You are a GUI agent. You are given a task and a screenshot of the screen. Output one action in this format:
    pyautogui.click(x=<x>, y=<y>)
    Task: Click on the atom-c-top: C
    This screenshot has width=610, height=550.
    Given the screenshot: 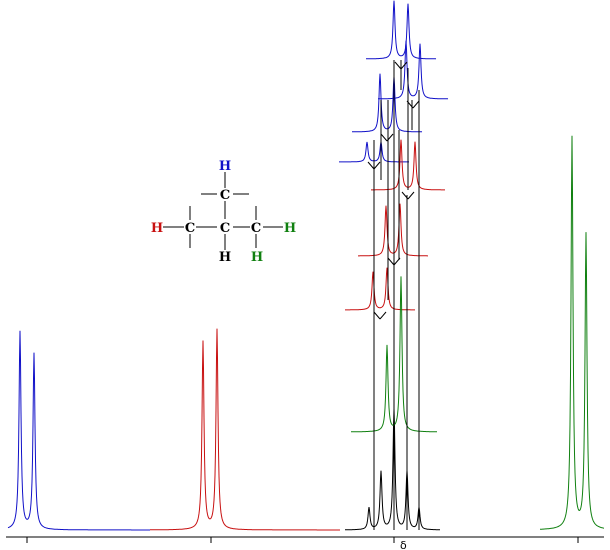 What is the action you would take?
    pyautogui.click(x=225, y=195)
    